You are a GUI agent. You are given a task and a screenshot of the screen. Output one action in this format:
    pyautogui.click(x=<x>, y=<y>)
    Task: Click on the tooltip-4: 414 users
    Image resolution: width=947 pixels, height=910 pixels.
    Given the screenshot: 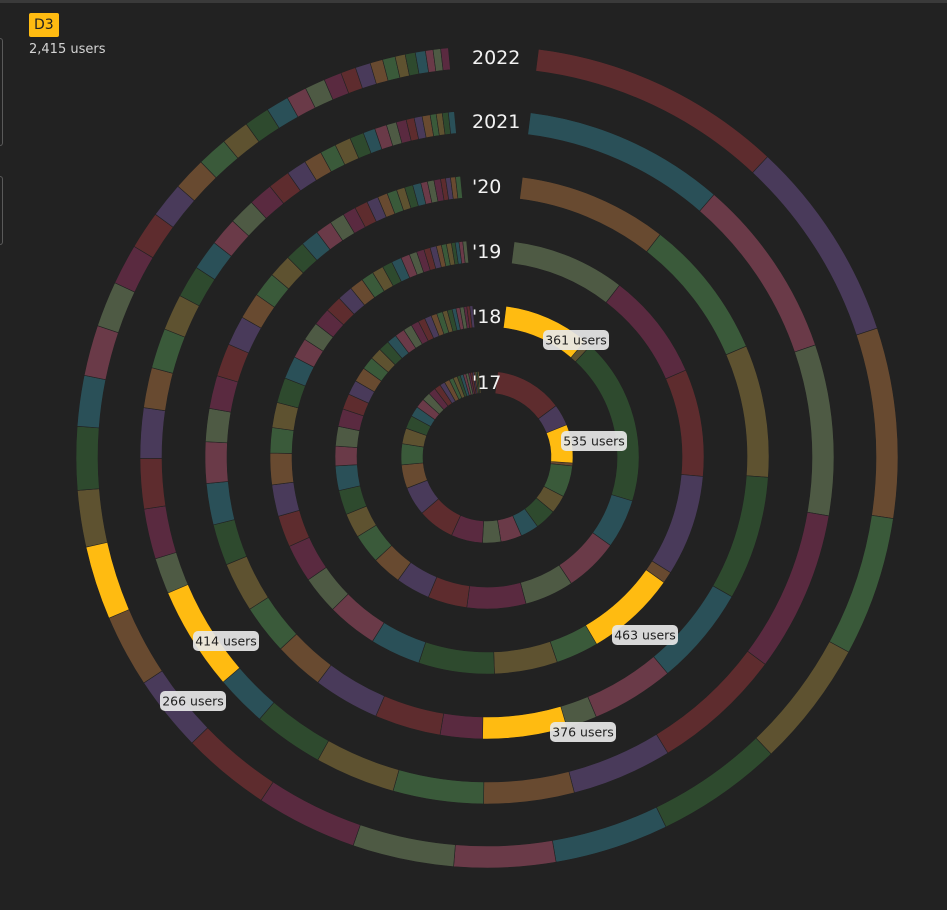 What is the action you would take?
    pyautogui.click(x=226, y=641)
    